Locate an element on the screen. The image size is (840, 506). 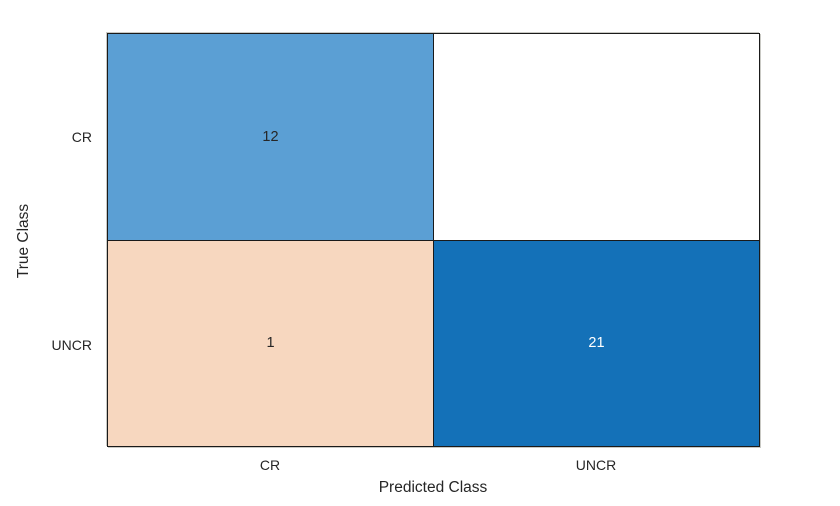
x-tick-label-cr: CR is located at coordinates (270, 465).